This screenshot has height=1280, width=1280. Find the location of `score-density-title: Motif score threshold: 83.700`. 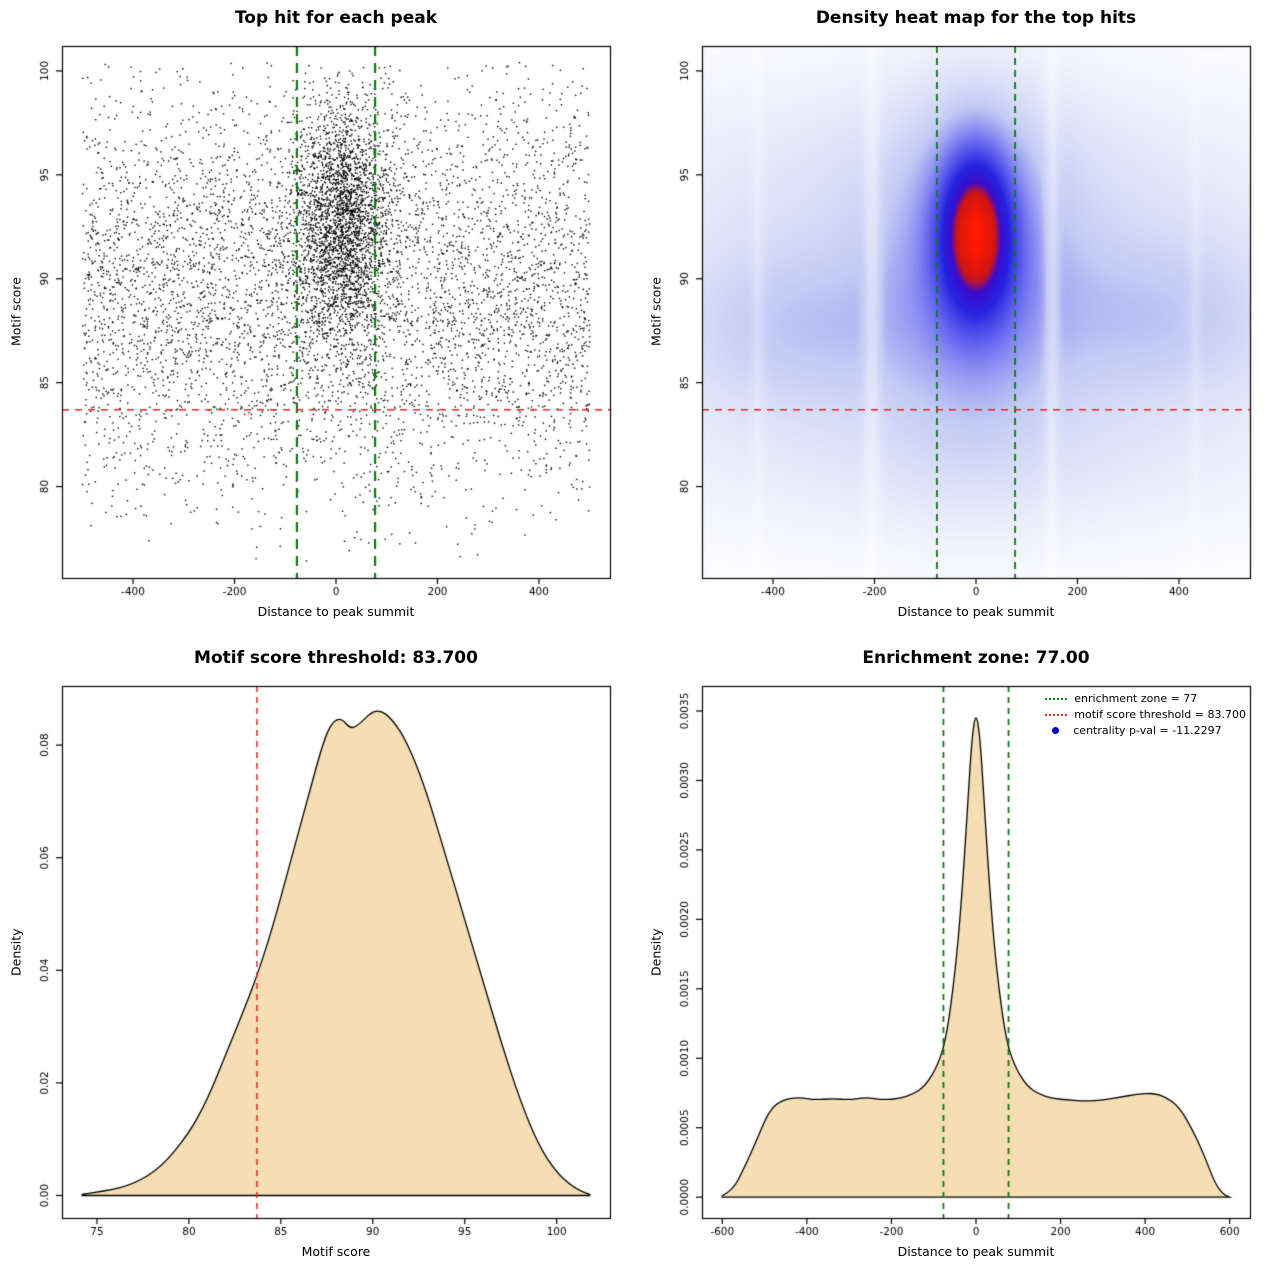

score-density-title: Motif score threshold: 83.700 is located at coordinates (336, 658).